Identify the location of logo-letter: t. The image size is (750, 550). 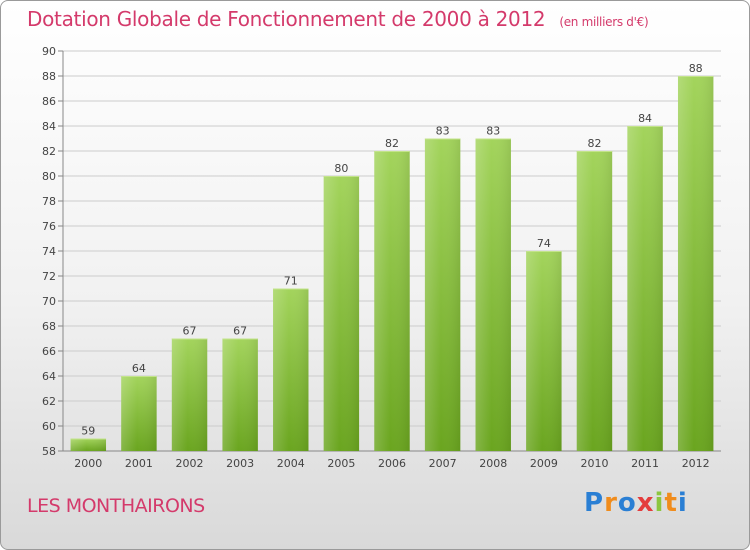
(671, 503).